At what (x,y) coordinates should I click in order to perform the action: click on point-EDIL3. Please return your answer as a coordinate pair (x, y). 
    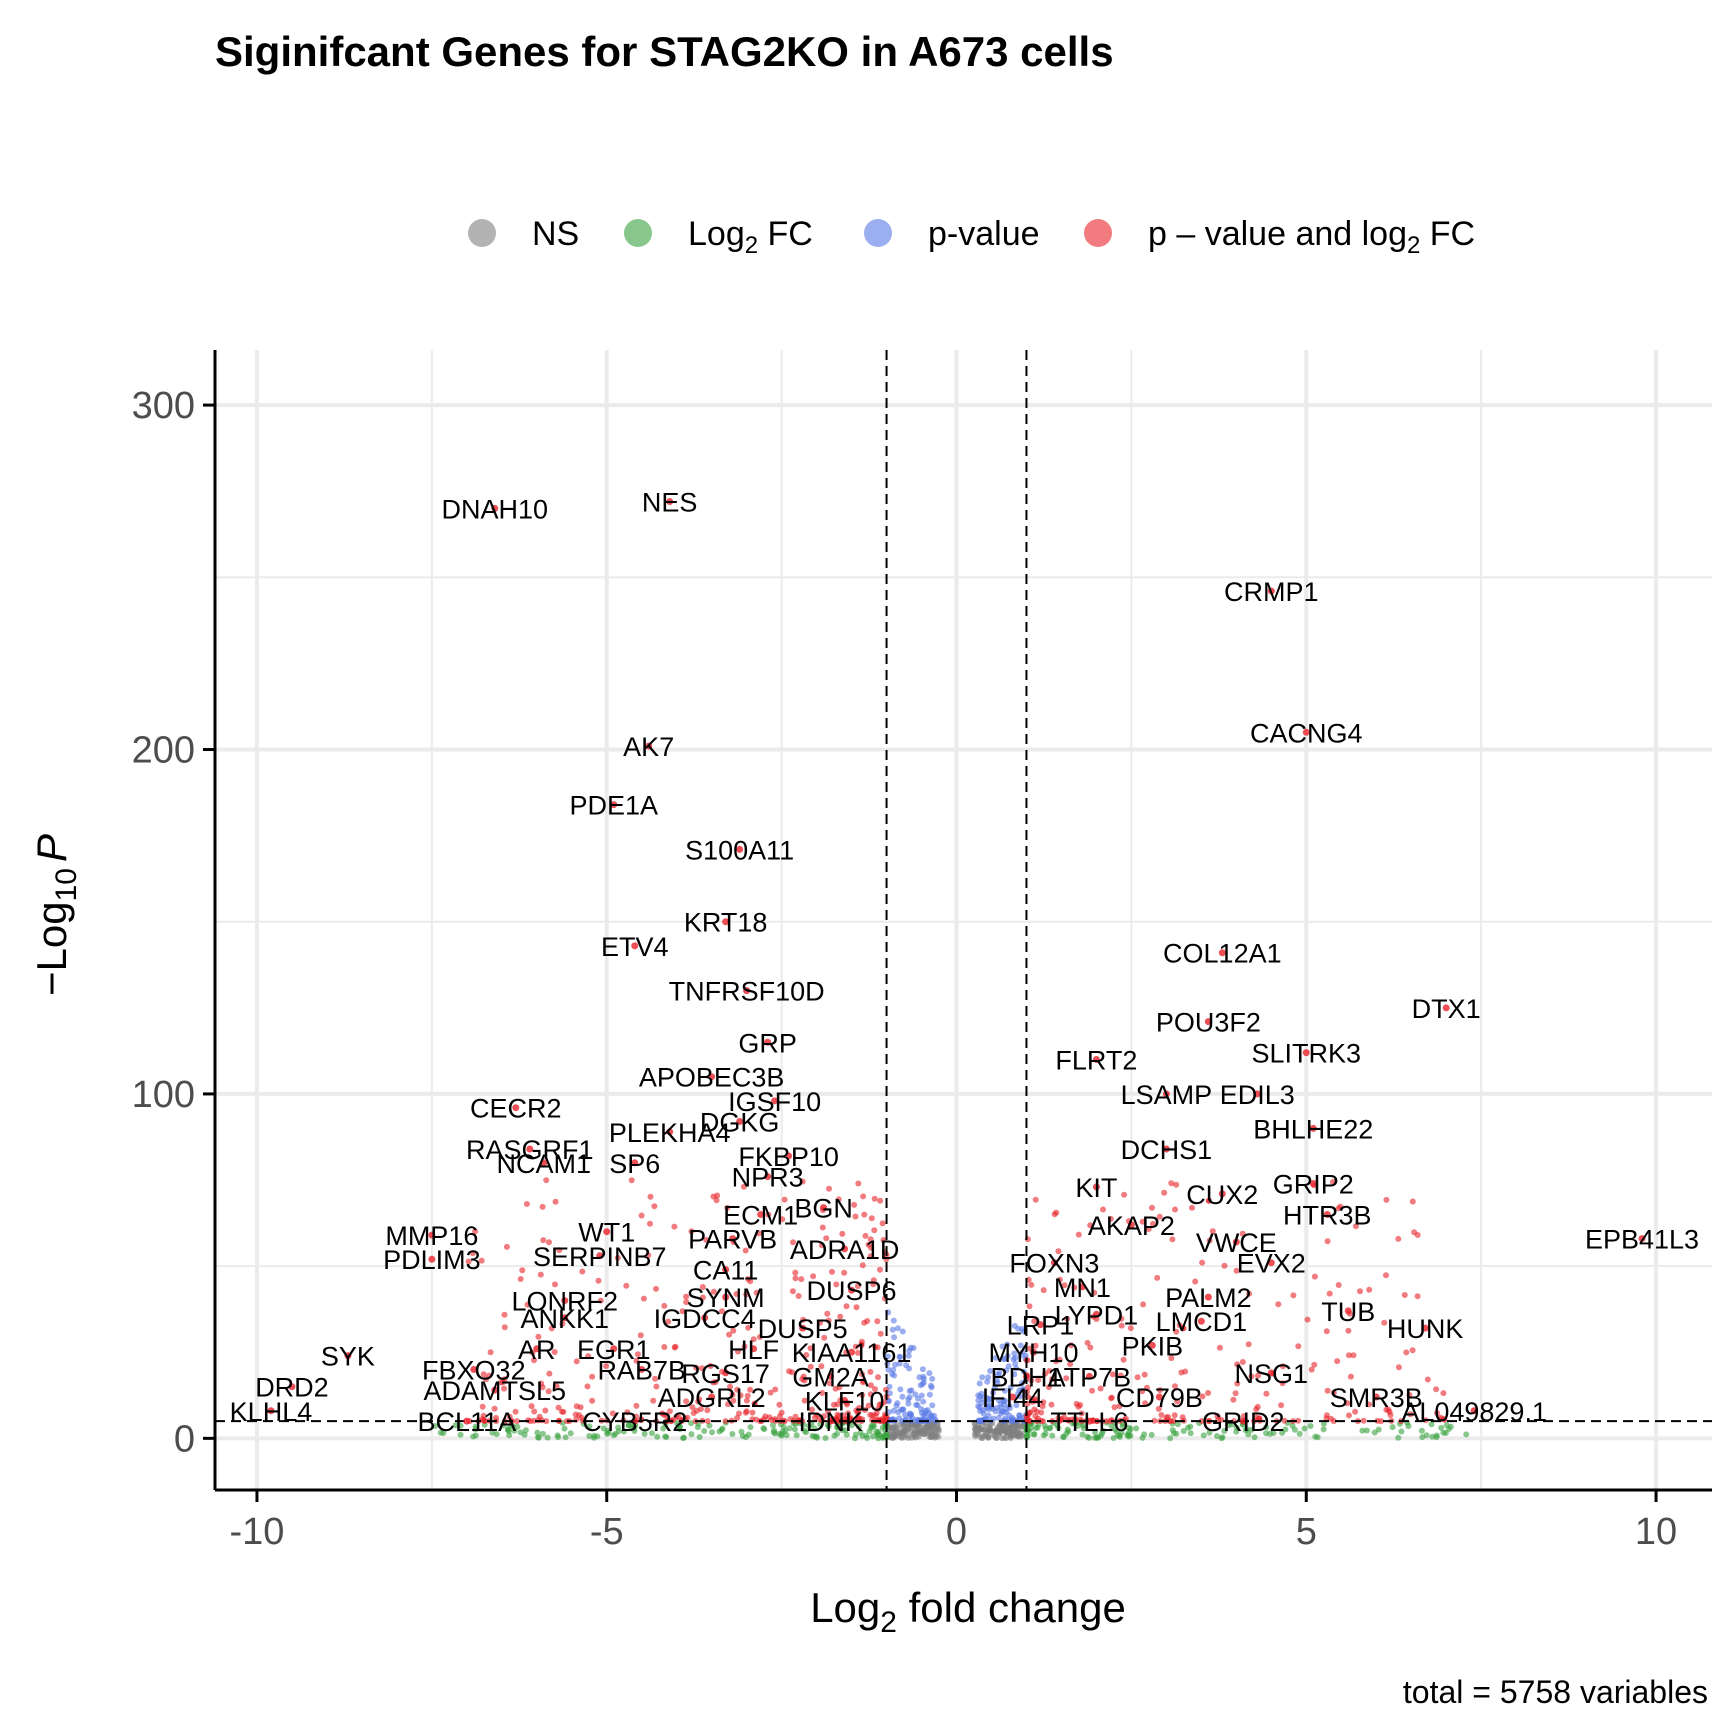
    Looking at the image, I should click on (1257, 1094).